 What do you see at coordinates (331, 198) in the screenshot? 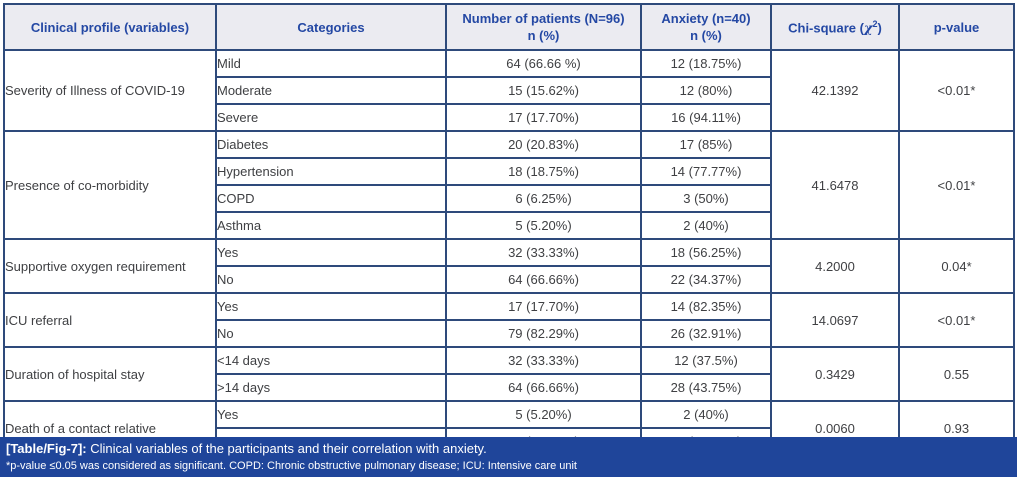
I see `category-cell: COPD` at bounding box center [331, 198].